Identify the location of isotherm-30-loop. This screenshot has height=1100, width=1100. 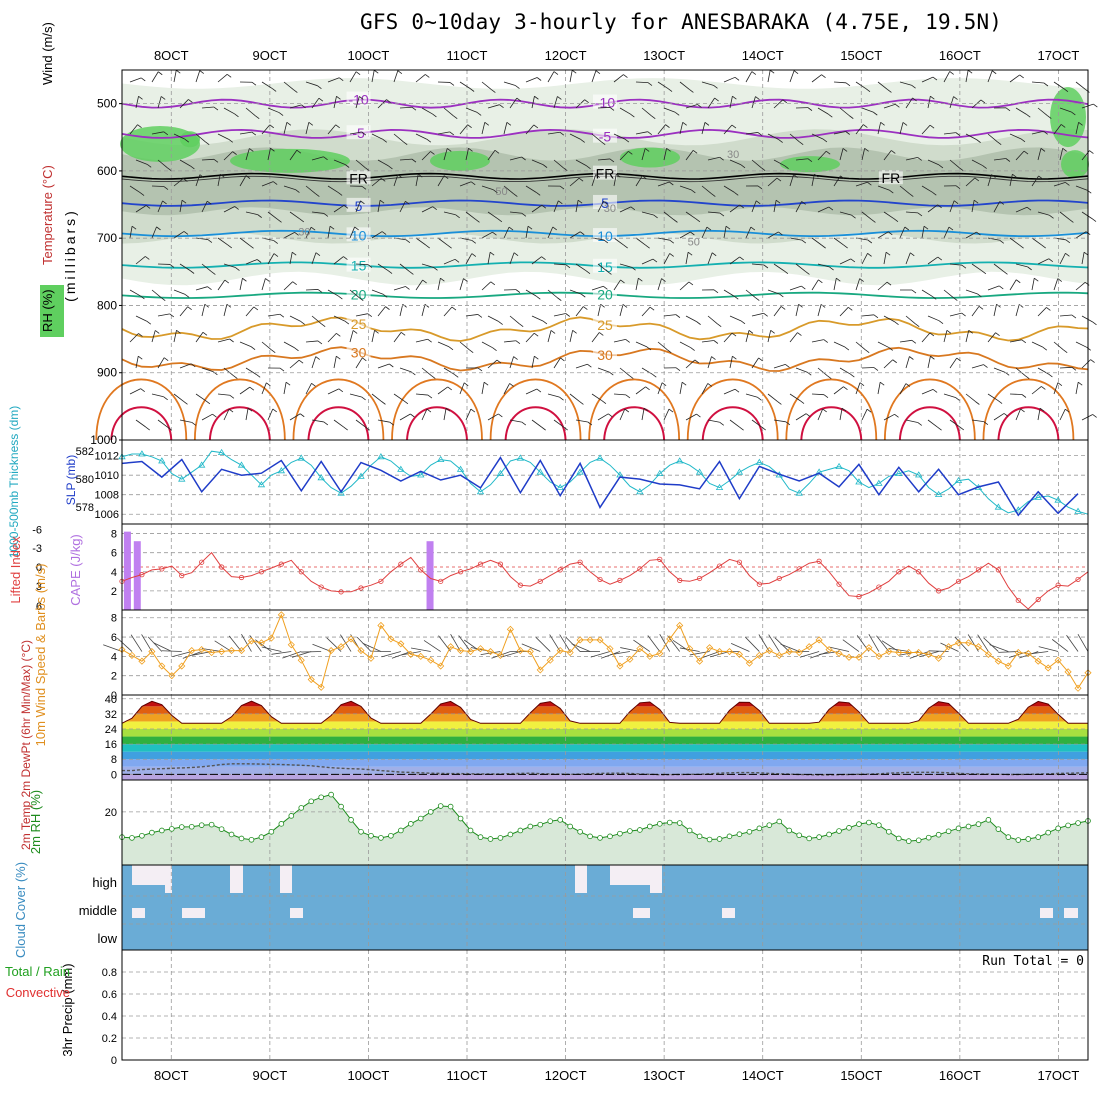
(239, 409).